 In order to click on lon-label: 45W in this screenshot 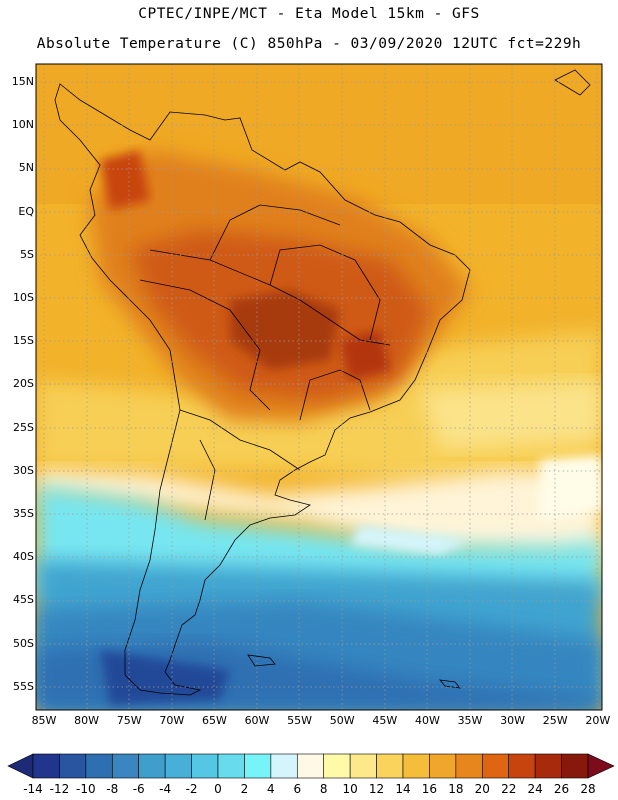, I will do `click(385, 720)`.